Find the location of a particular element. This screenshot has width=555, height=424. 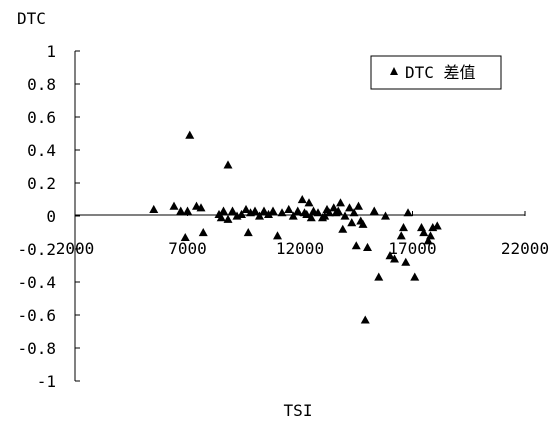

y-axis-title: DTC is located at coordinates (31, 18).